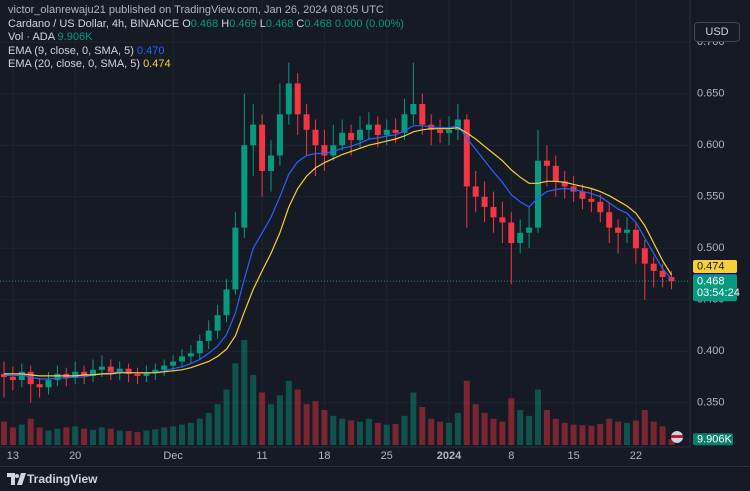 This screenshot has width=750, height=491. What do you see at coordinates (157, 64) in the screenshot?
I see `ema-value: 0.474` at bounding box center [157, 64].